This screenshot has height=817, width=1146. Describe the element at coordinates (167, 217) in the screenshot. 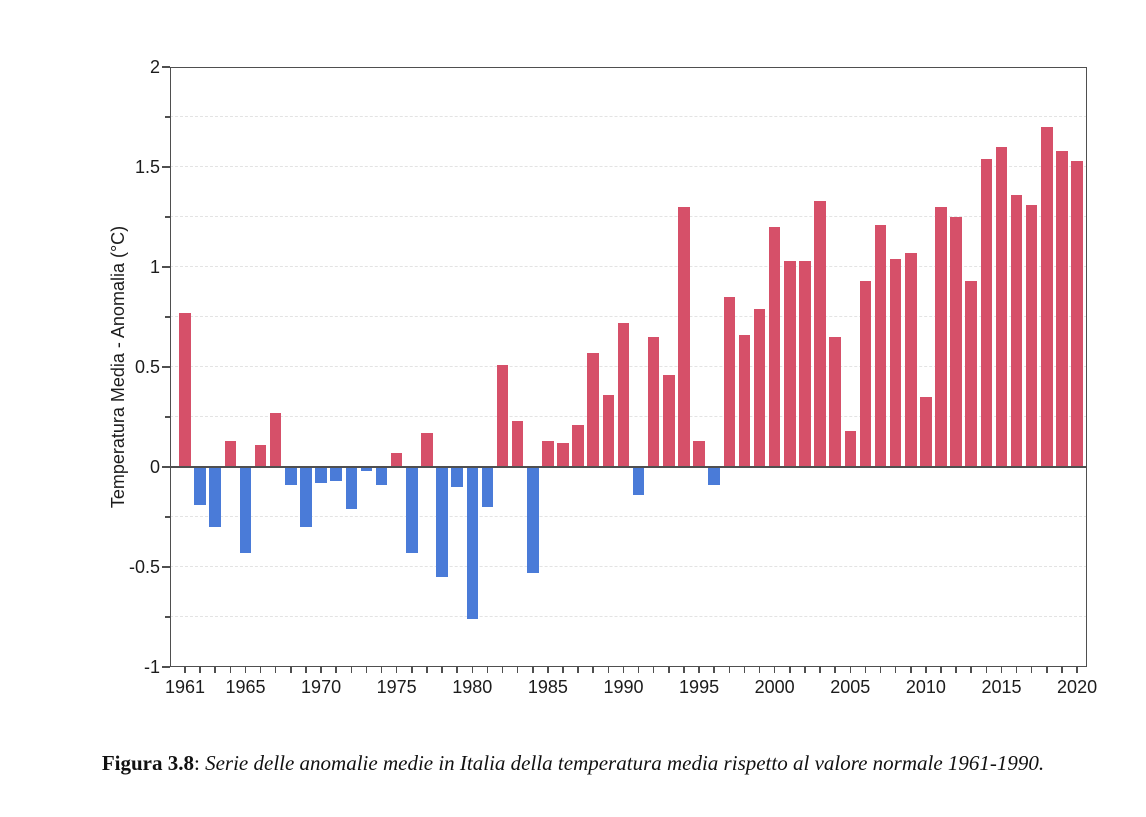

I see `y-tick-1.25` at that location.